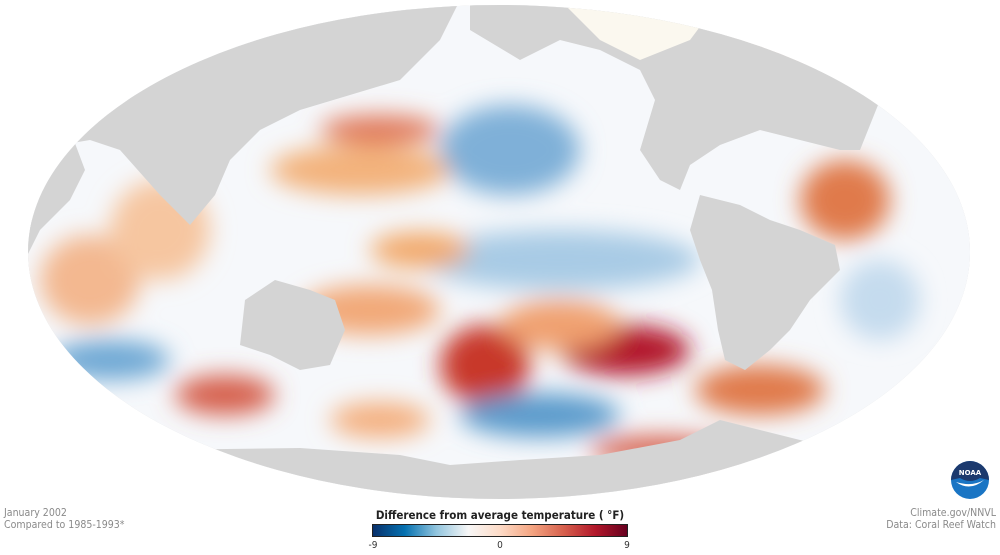 This screenshot has width=1000, height=555. What do you see at coordinates (373, 545) in the screenshot?
I see `legend-min-label: -9` at bounding box center [373, 545].